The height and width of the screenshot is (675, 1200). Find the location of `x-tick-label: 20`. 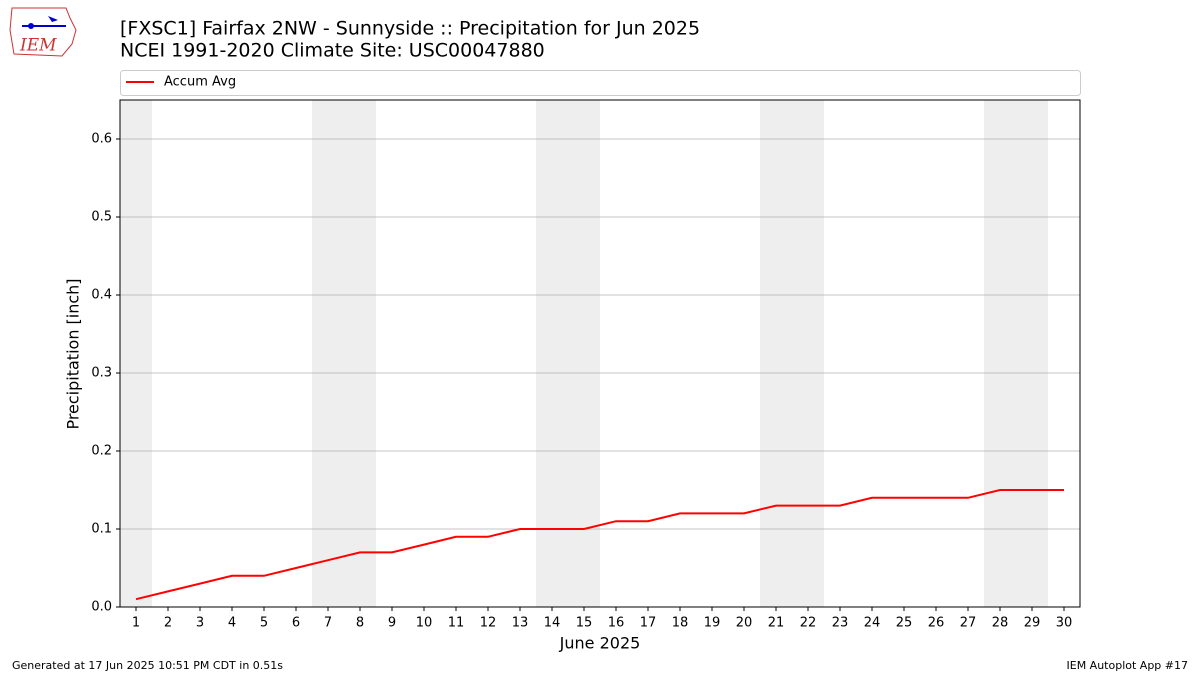

x-tick-label: 20 is located at coordinates (744, 623).